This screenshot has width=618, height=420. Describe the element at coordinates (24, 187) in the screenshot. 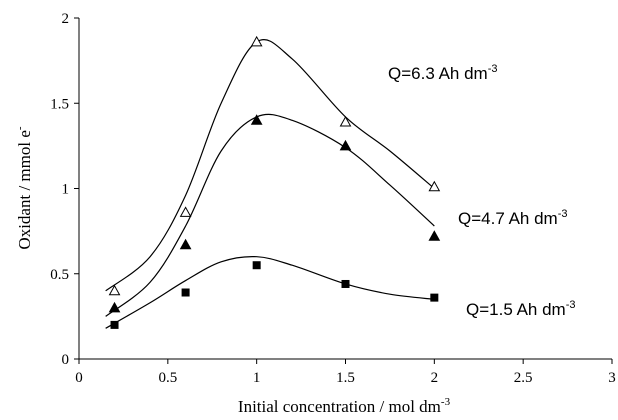

I see `y-axis-title: Oxidant / mmol e-` at that location.